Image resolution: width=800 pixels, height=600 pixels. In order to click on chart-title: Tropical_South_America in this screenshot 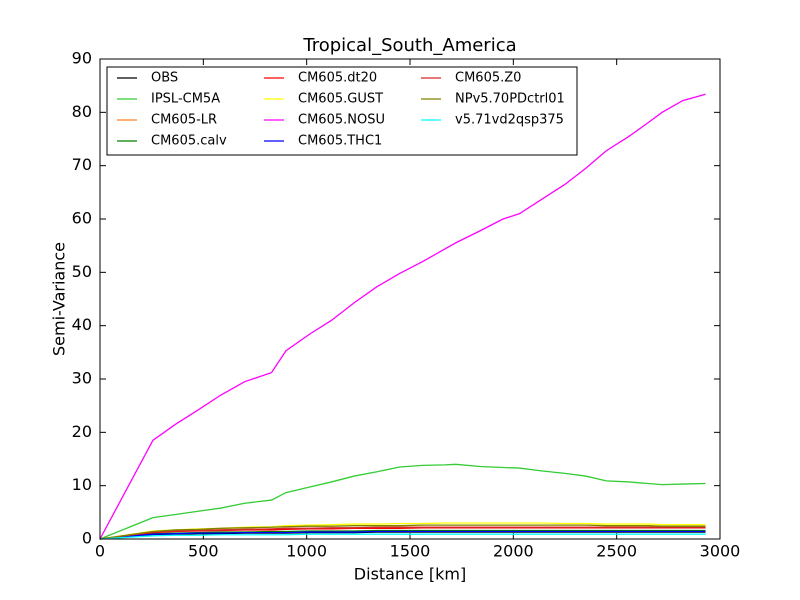, I will do `click(409, 45)`.